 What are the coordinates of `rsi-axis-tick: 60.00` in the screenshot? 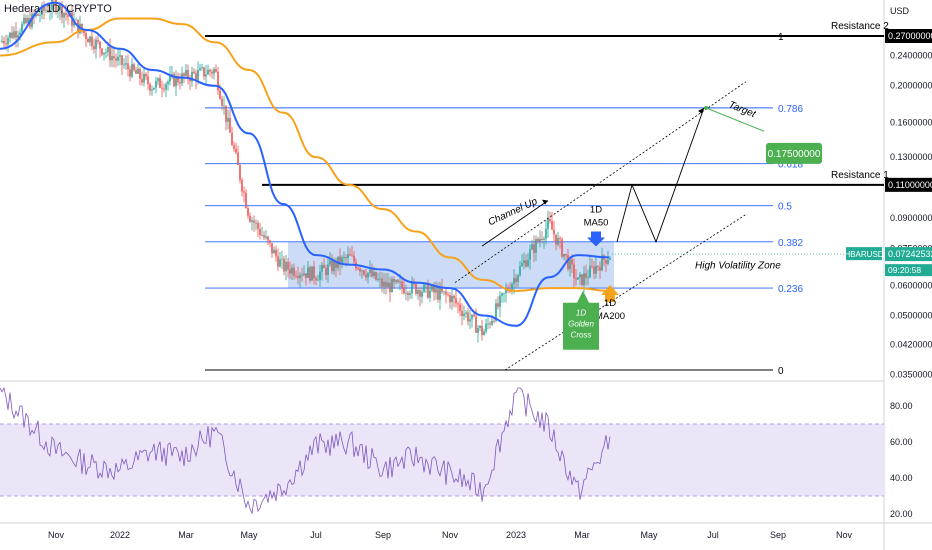 It's located at (901, 442).